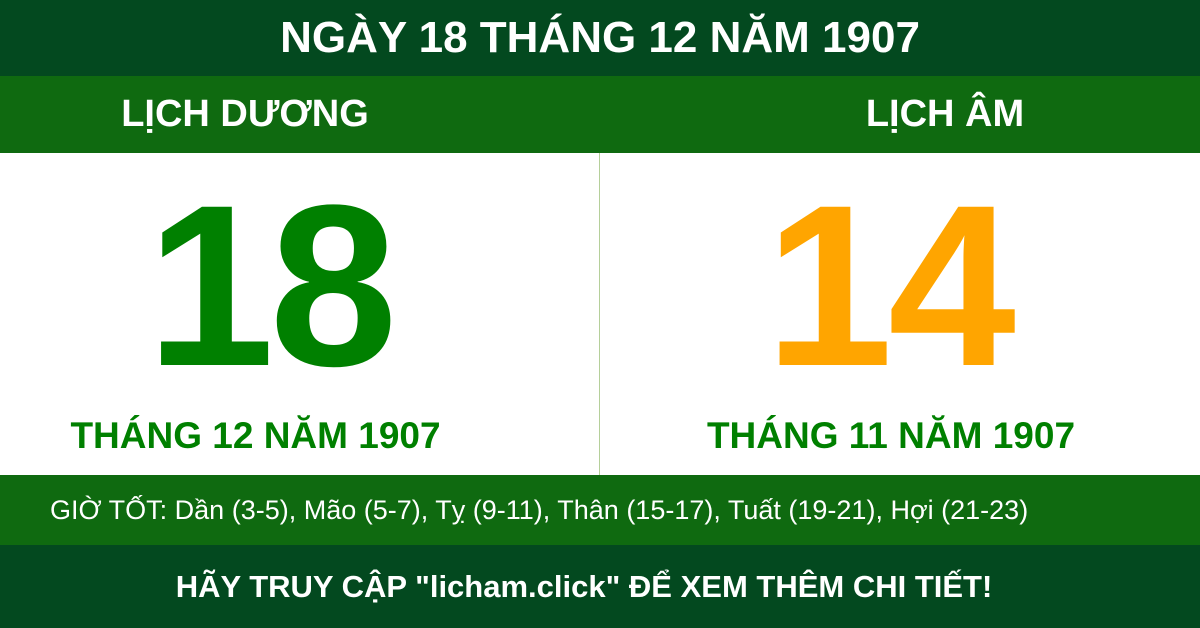 The width and height of the screenshot is (1200, 628). Describe the element at coordinates (245, 114) in the screenshot. I see `solar-calendar-label: LỊCH DƯƠNG` at that location.